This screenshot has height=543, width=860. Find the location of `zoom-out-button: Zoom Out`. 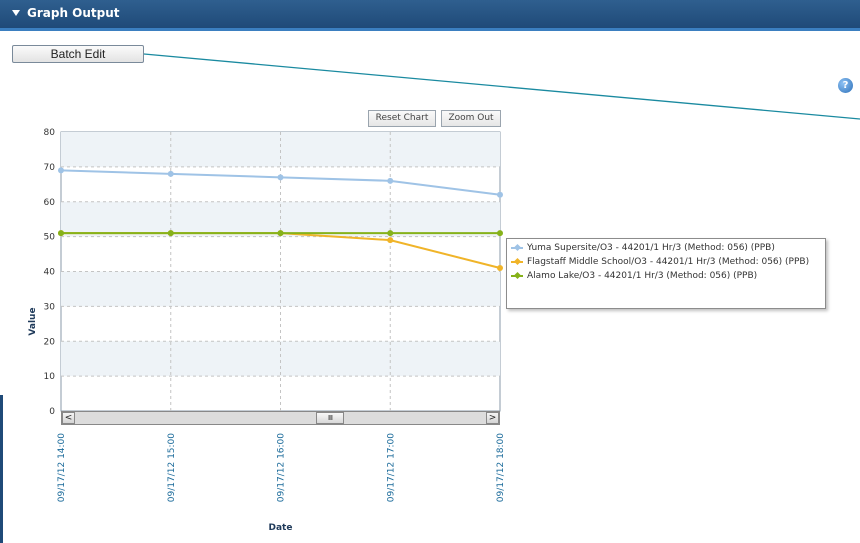

zoom-out-button: Zoom Out is located at coordinates (471, 118).